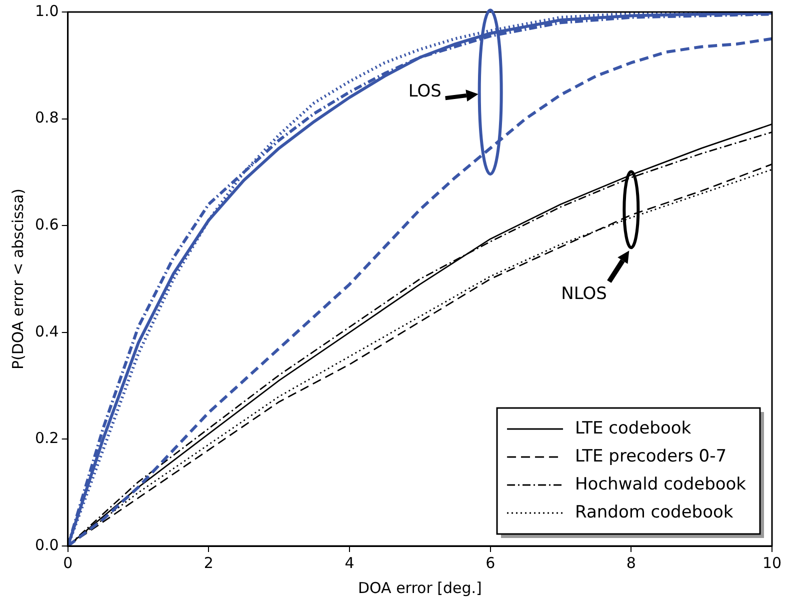 This screenshot has width=786, height=608. What do you see at coordinates (46, 117) in the screenshot?
I see `y-tick-label: 0.8` at bounding box center [46, 117].